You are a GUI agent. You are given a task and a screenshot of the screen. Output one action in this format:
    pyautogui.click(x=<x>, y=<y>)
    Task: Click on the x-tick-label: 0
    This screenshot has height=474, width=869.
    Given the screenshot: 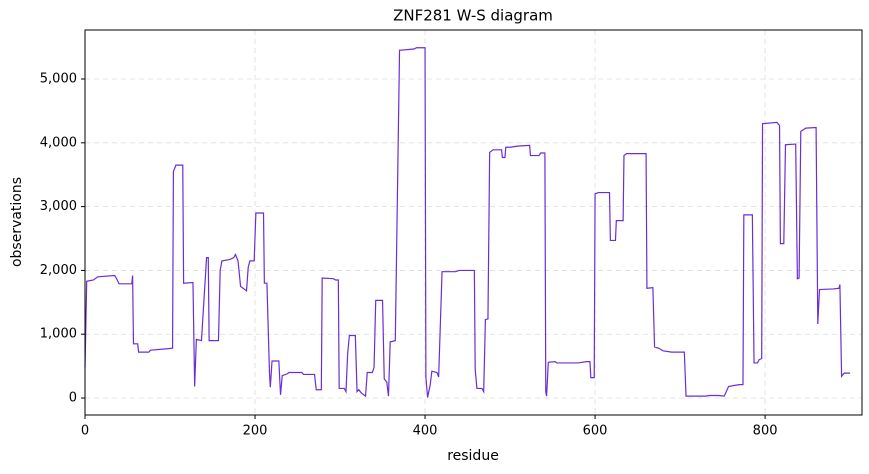 What is the action you would take?
    pyautogui.click(x=85, y=431)
    